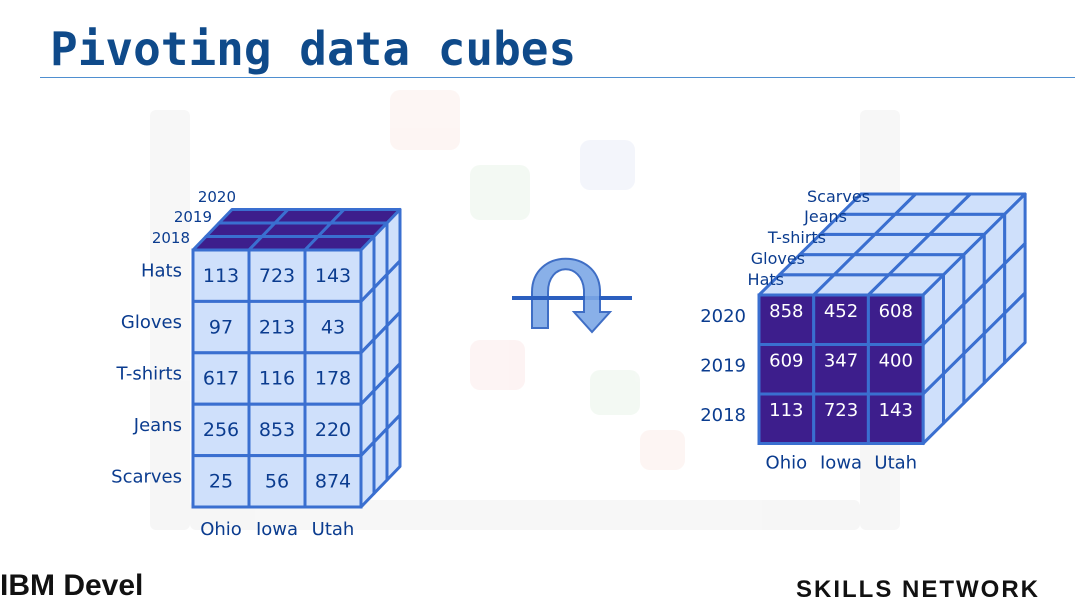 This screenshot has height=606, width=1085. I want to click on row-label: Gloves, so click(151, 322).